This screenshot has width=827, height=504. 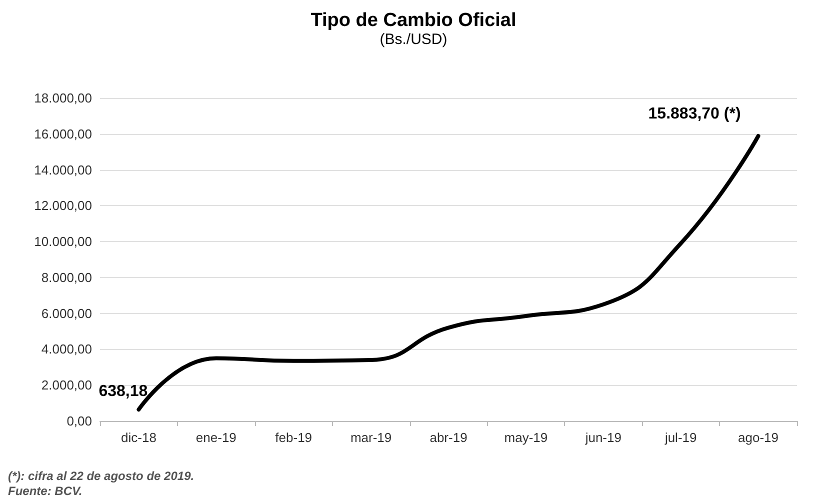 What do you see at coordinates (66, 277) in the screenshot?
I see `y-tick-label: 8.000,00` at bounding box center [66, 277].